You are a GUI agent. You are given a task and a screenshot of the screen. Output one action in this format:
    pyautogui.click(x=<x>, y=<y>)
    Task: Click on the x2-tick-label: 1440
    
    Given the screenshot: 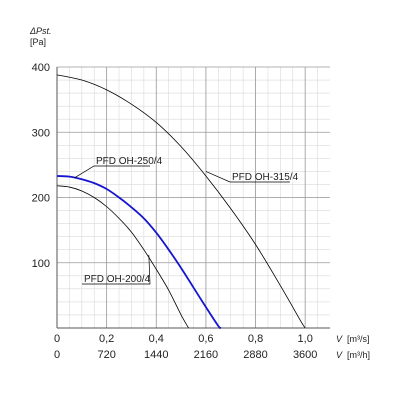 What is the action you would take?
    pyautogui.click(x=156, y=355)
    